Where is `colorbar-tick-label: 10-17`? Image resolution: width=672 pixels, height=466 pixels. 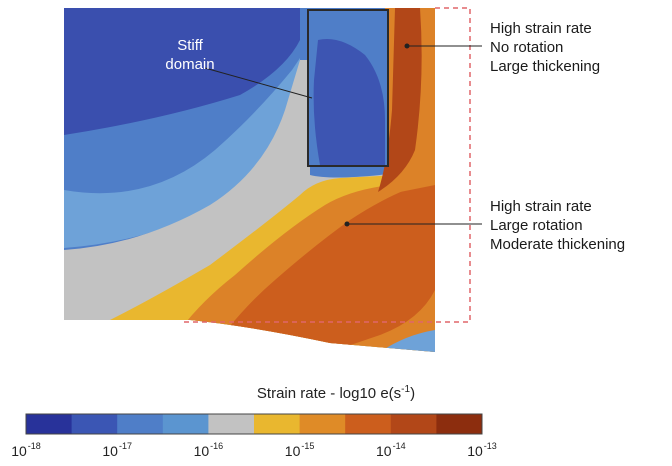
colorbar-tick-label: 10-17 is located at coordinates (117, 450).